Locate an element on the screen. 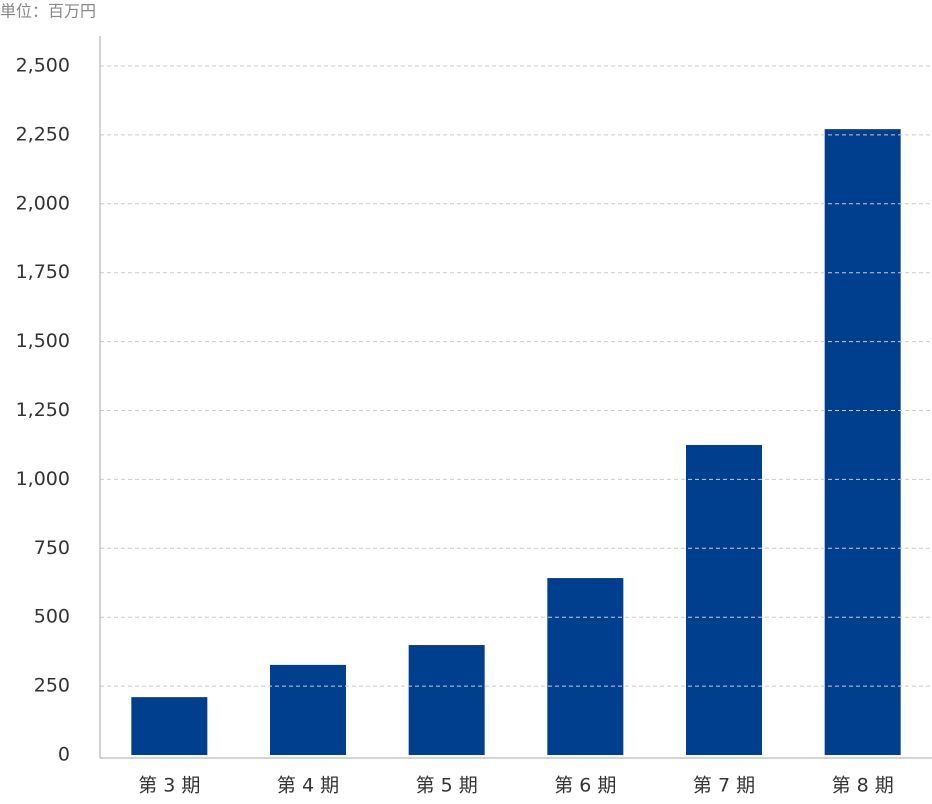 Image resolution: width=932 pixels, height=804 pixels. y-tick-label: 1,750 is located at coordinates (43, 272).